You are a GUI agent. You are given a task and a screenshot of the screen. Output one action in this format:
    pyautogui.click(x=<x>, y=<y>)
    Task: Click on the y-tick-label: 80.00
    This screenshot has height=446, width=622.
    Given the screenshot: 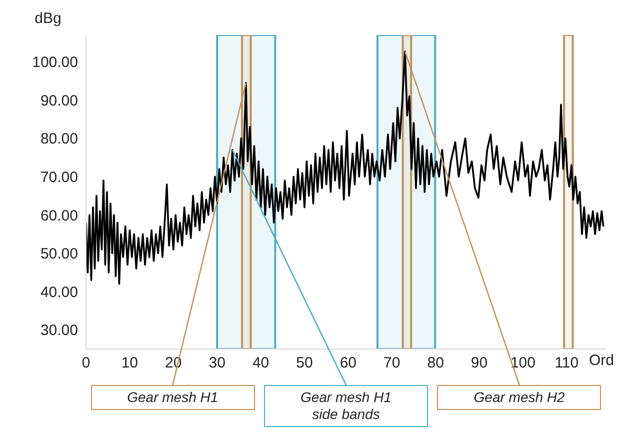 What is the action you would take?
    pyautogui.click(x=59, y=139)
    